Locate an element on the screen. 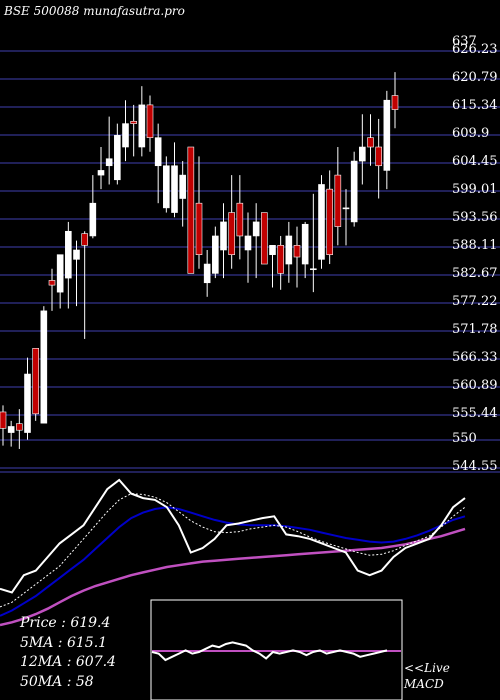  y-tick-label: 544.55 is located at coordinates (475, 466).